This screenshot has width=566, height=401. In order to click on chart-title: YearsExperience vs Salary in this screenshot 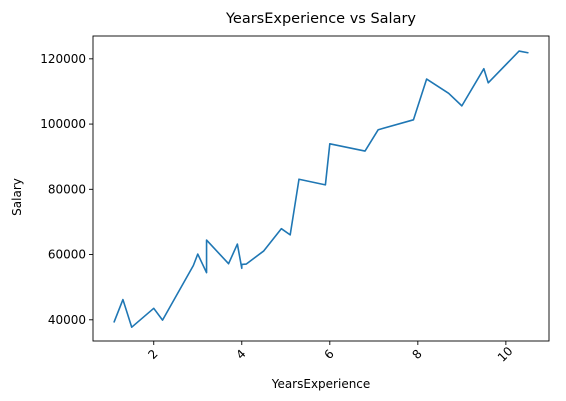, I will do `click(320, 19)`.